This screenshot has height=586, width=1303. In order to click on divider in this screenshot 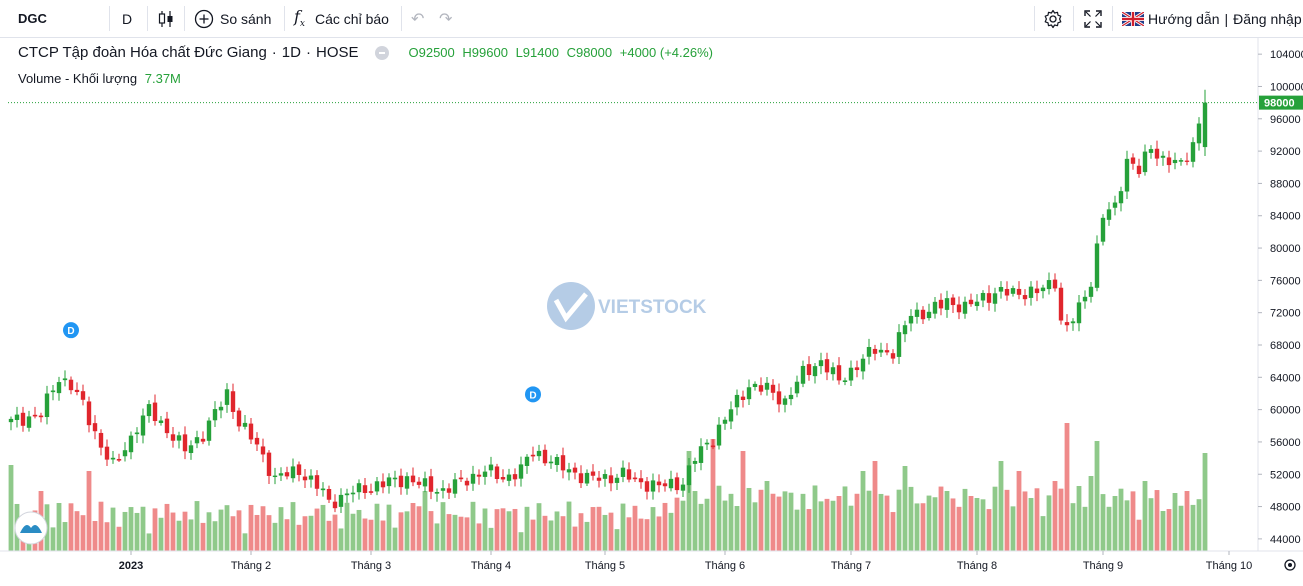, I will do `click(1073, 18)`.